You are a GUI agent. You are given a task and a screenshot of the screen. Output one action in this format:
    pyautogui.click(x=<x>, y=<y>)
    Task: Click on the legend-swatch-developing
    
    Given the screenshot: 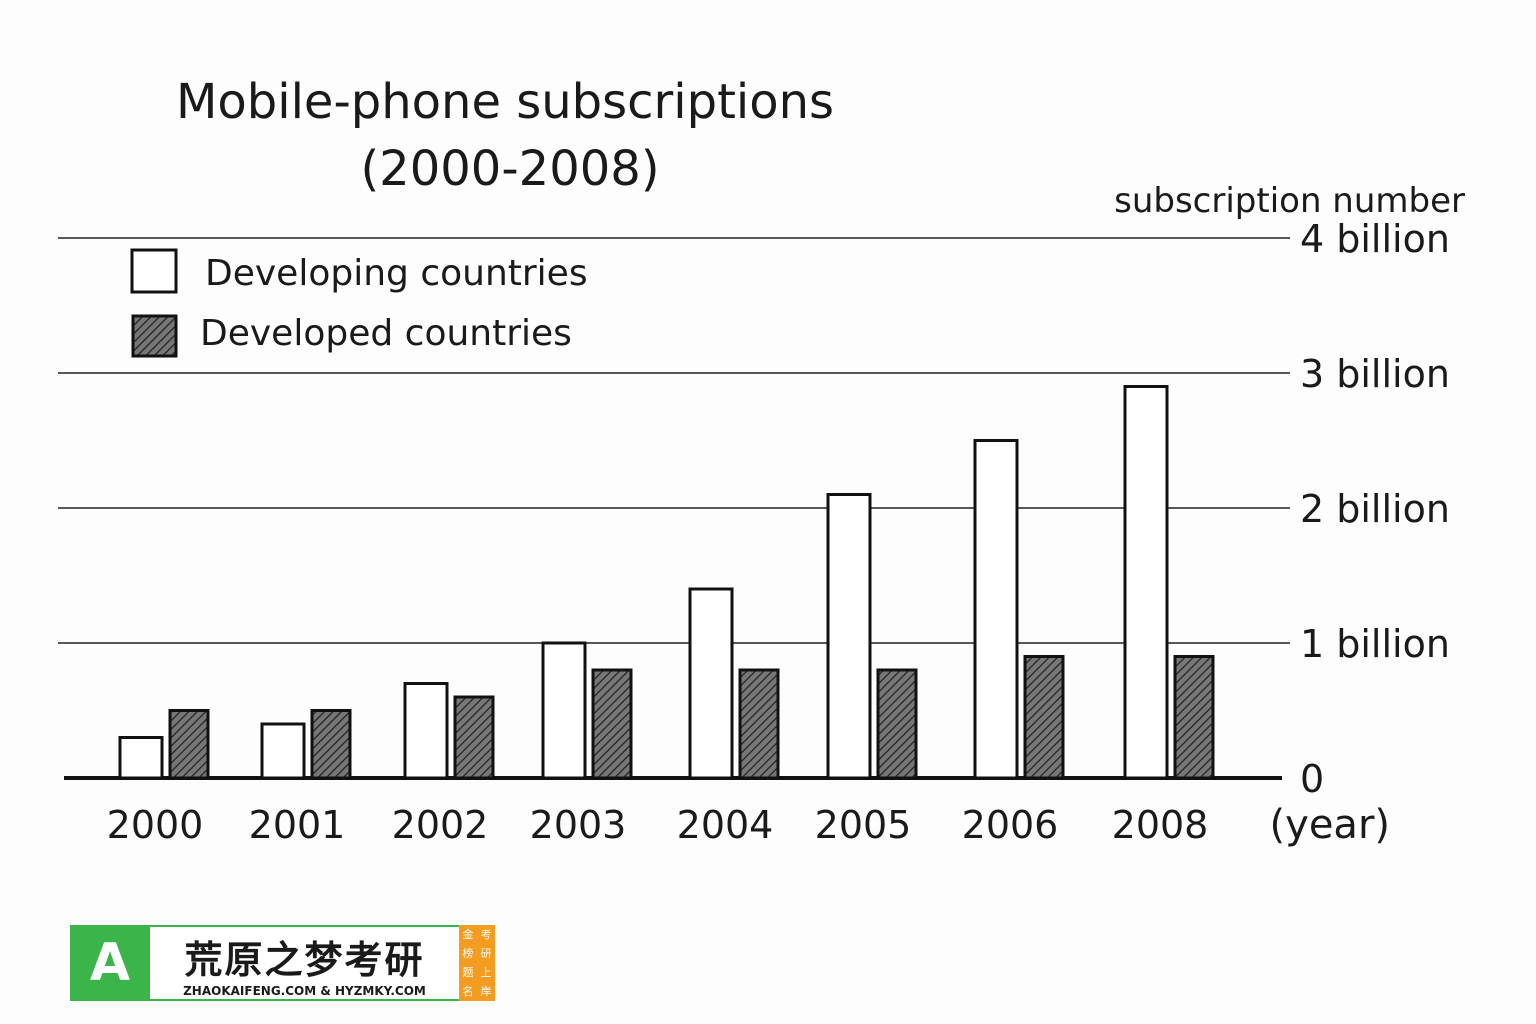 What is the action you would take?
    pyautogui.click(x=154, y=271)
    